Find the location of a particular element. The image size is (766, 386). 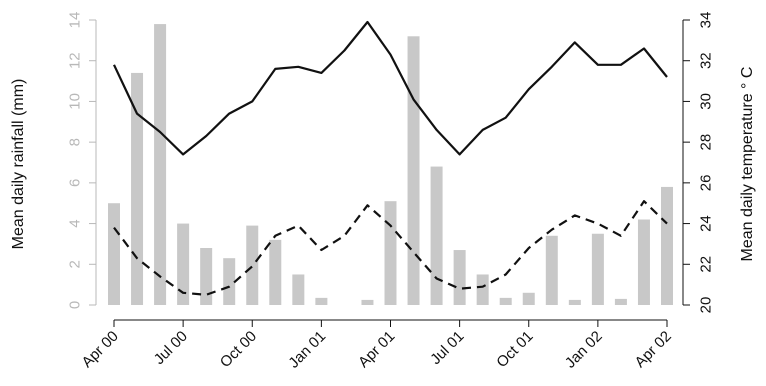

y-axis-left-title: Mean daily rainfall (mm) is located at coordinates (18, 164).